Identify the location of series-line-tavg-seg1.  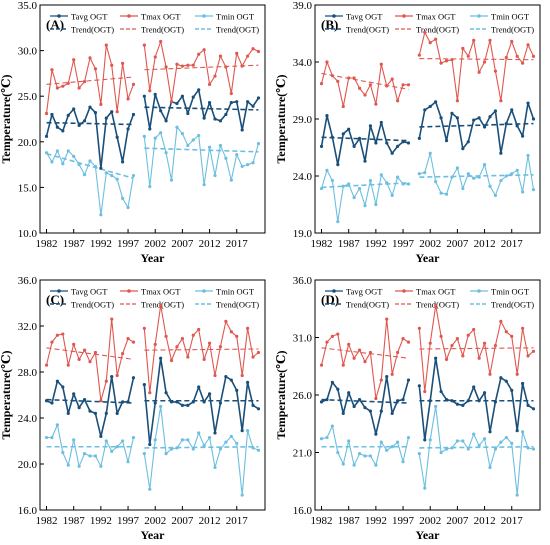
(365, 405).